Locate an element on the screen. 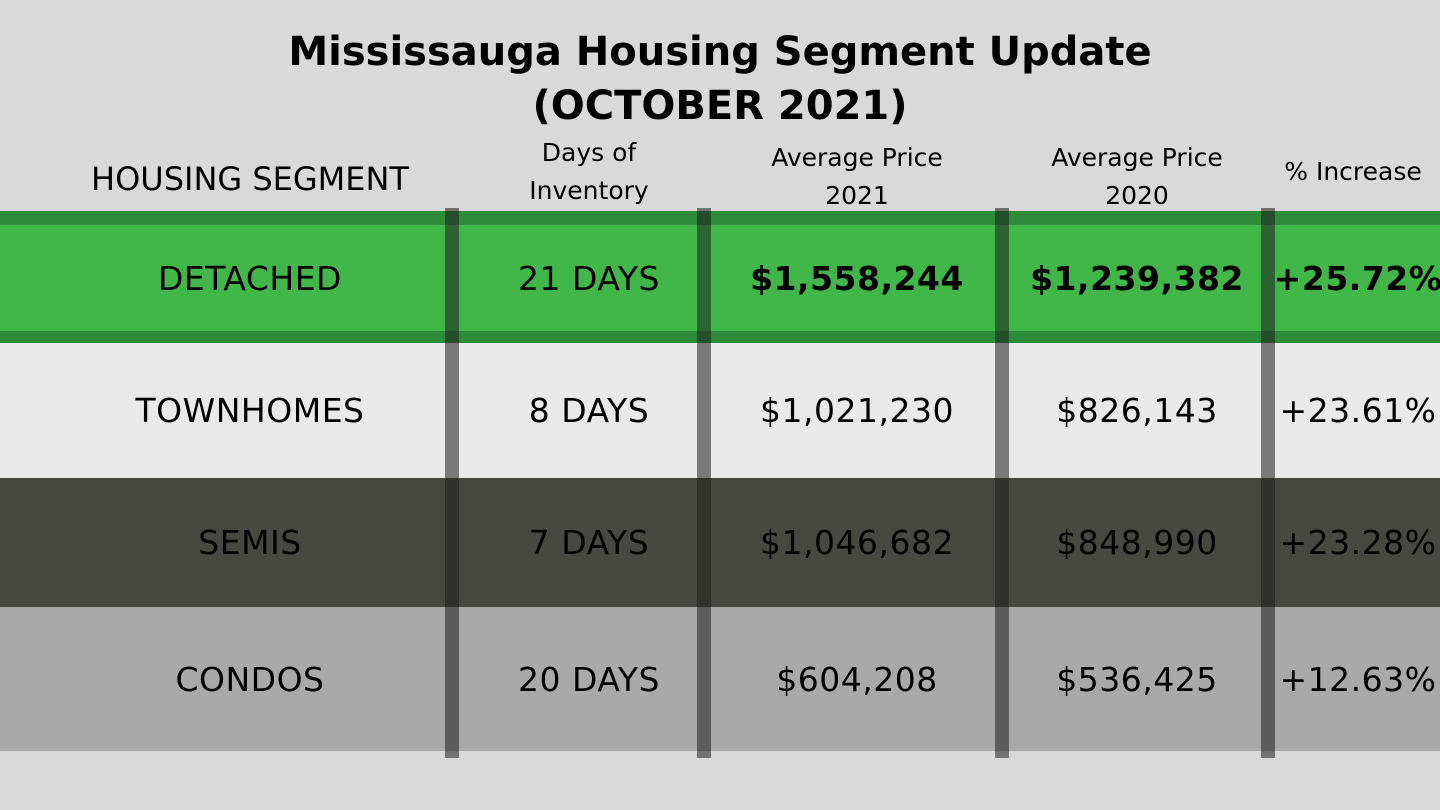 This screenshot has width=1440, height=810. cell-percent-increase: +23.61% is located at coordinates (1358, 410).